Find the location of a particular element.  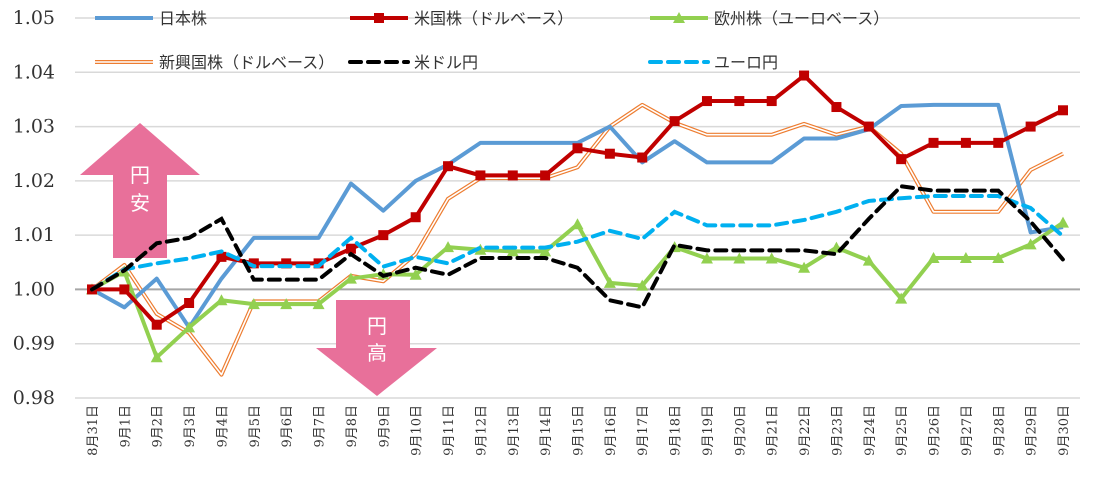

yen-strong-label-1: 円 is located at coordinates (377, 326).